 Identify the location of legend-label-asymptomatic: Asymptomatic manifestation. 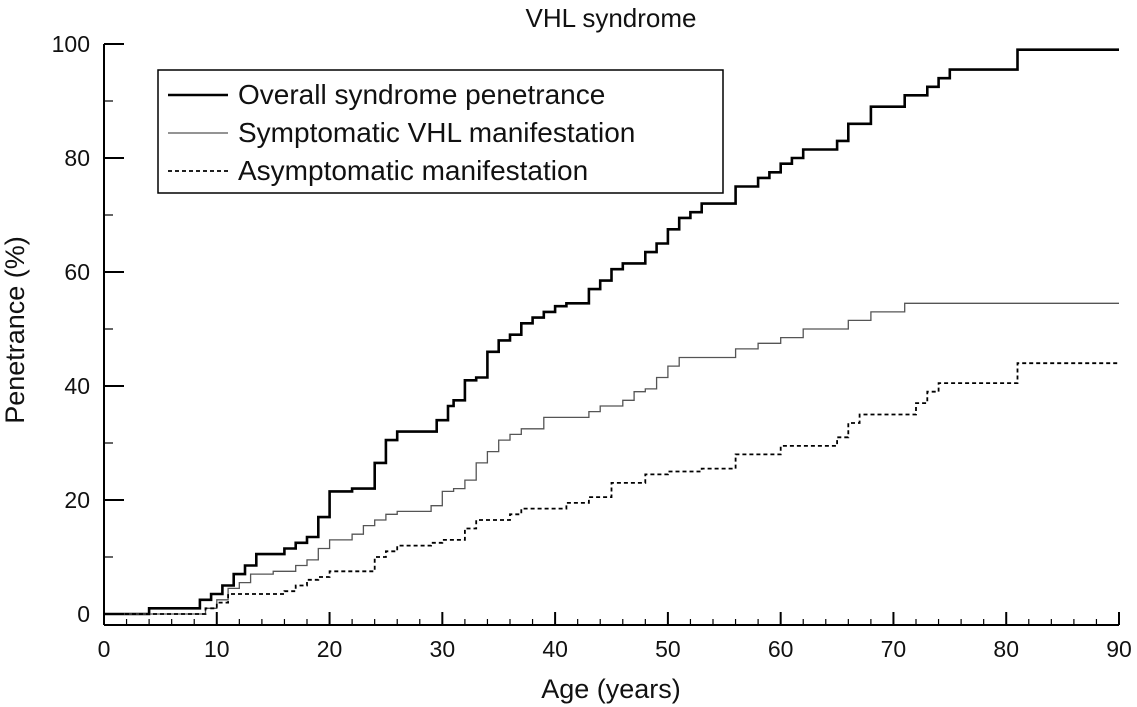
(413, 170).